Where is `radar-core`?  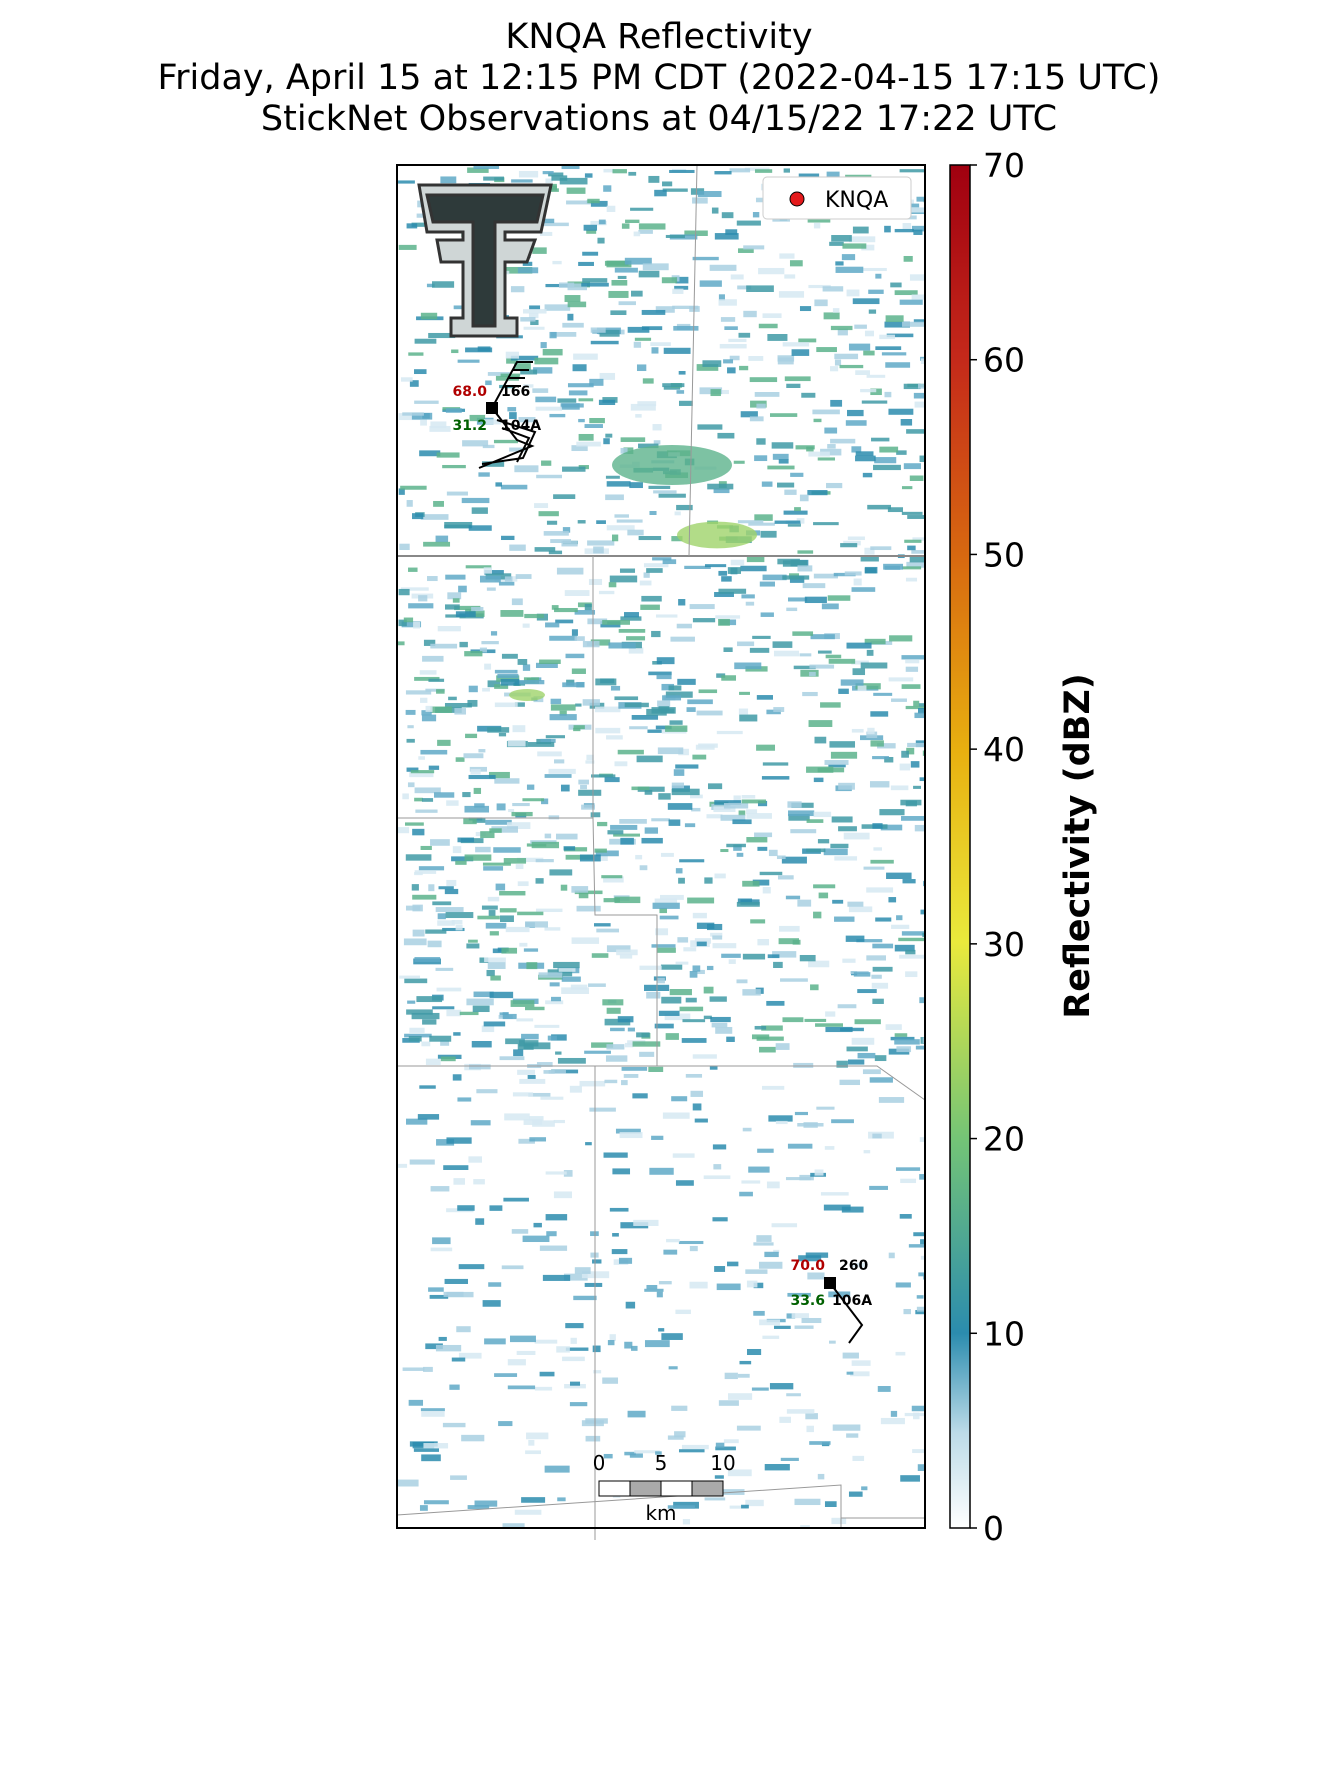
radar-core is located at coordinates (527, 695).